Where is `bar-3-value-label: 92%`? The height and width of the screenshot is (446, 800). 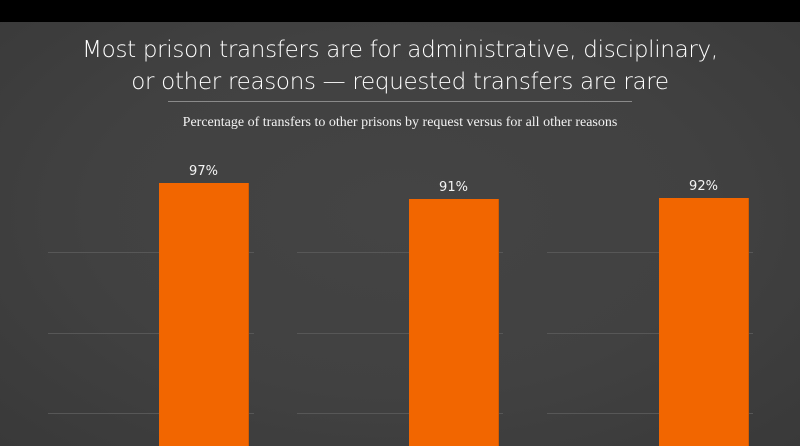 bar-3-value-label: 92% is located at coordinates (703, 186).